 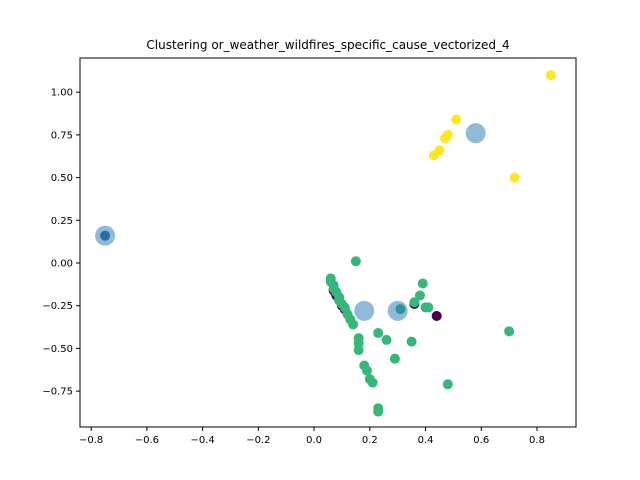 What do you see at coordinates (426, 440) in the screenshot?
I see `x-tick-label-6: 0.4` at bounding box center [426, 440].